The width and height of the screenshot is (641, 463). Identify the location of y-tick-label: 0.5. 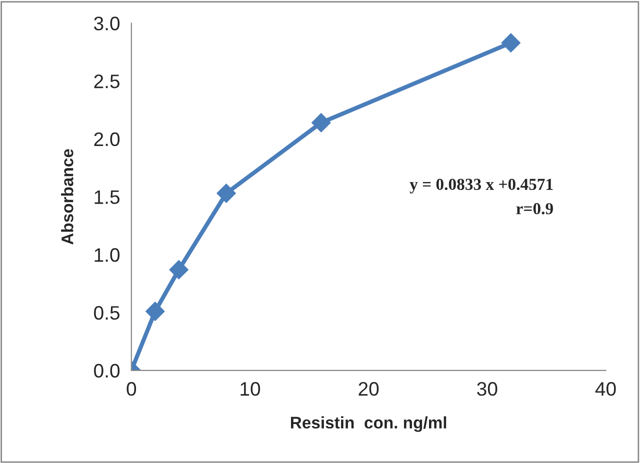
(107, 313).